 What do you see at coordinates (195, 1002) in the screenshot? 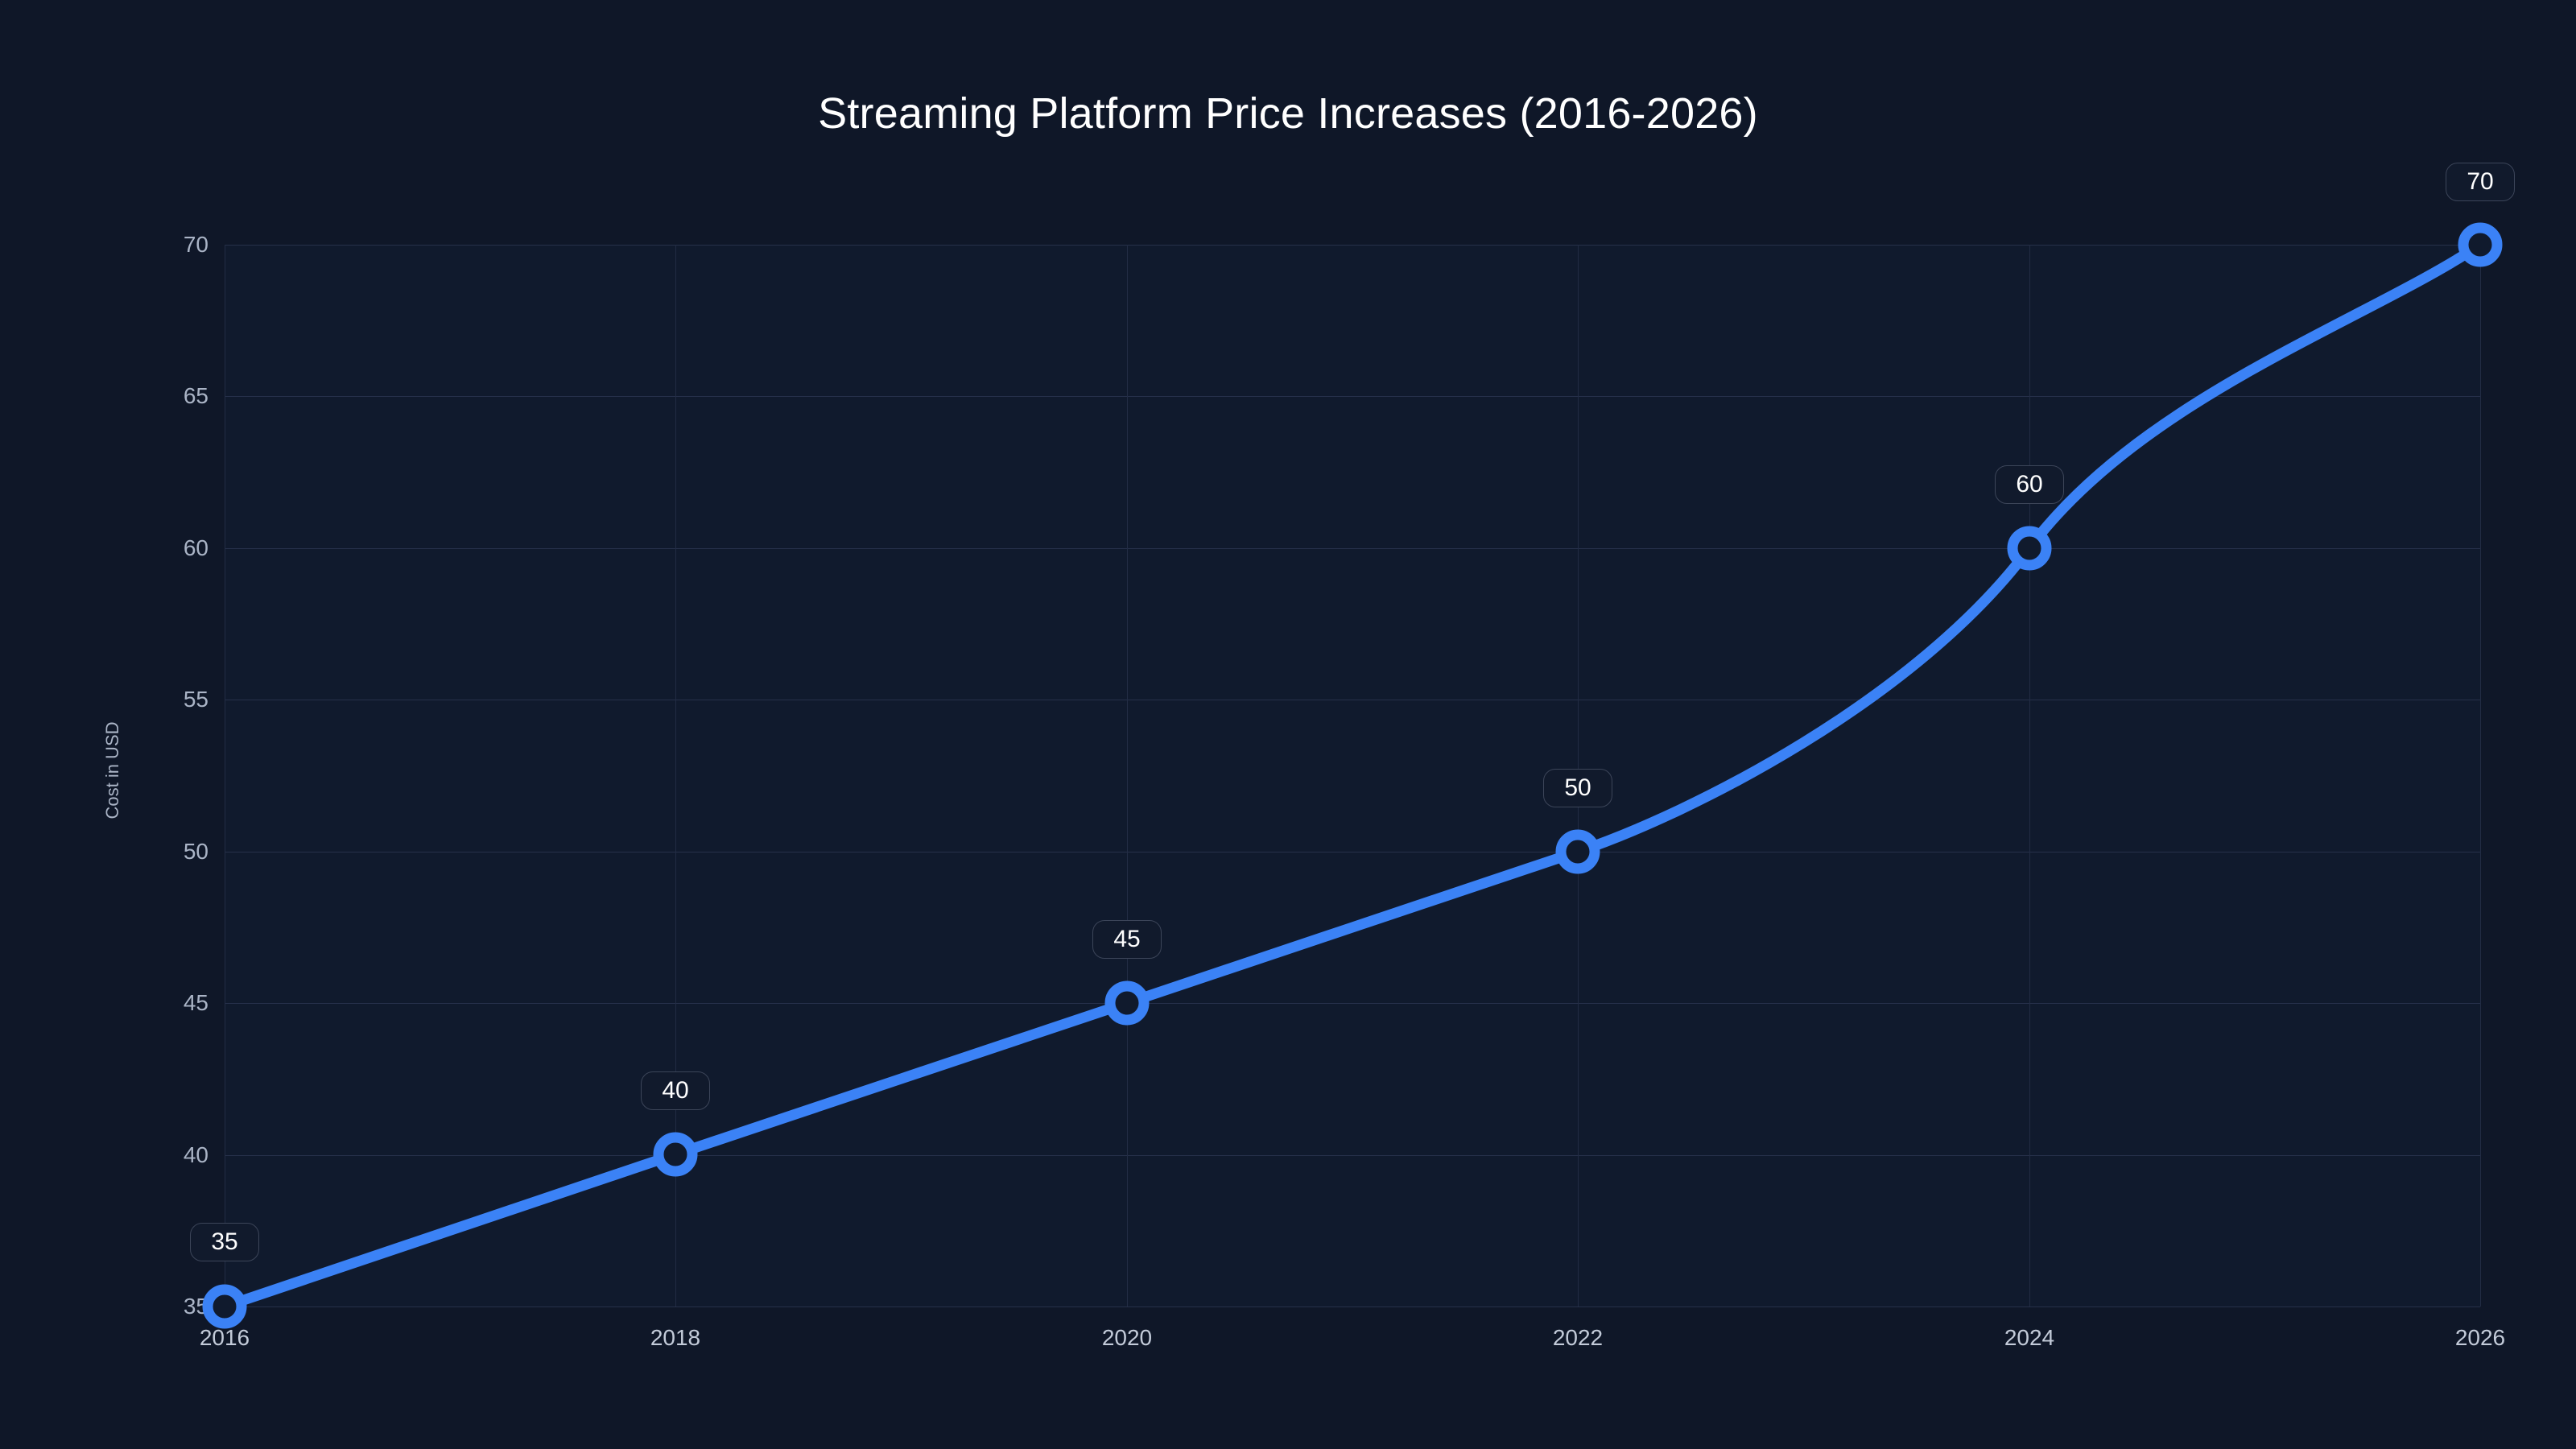
I see `y-tick-label: 45` at bounding box center [195, 1002].